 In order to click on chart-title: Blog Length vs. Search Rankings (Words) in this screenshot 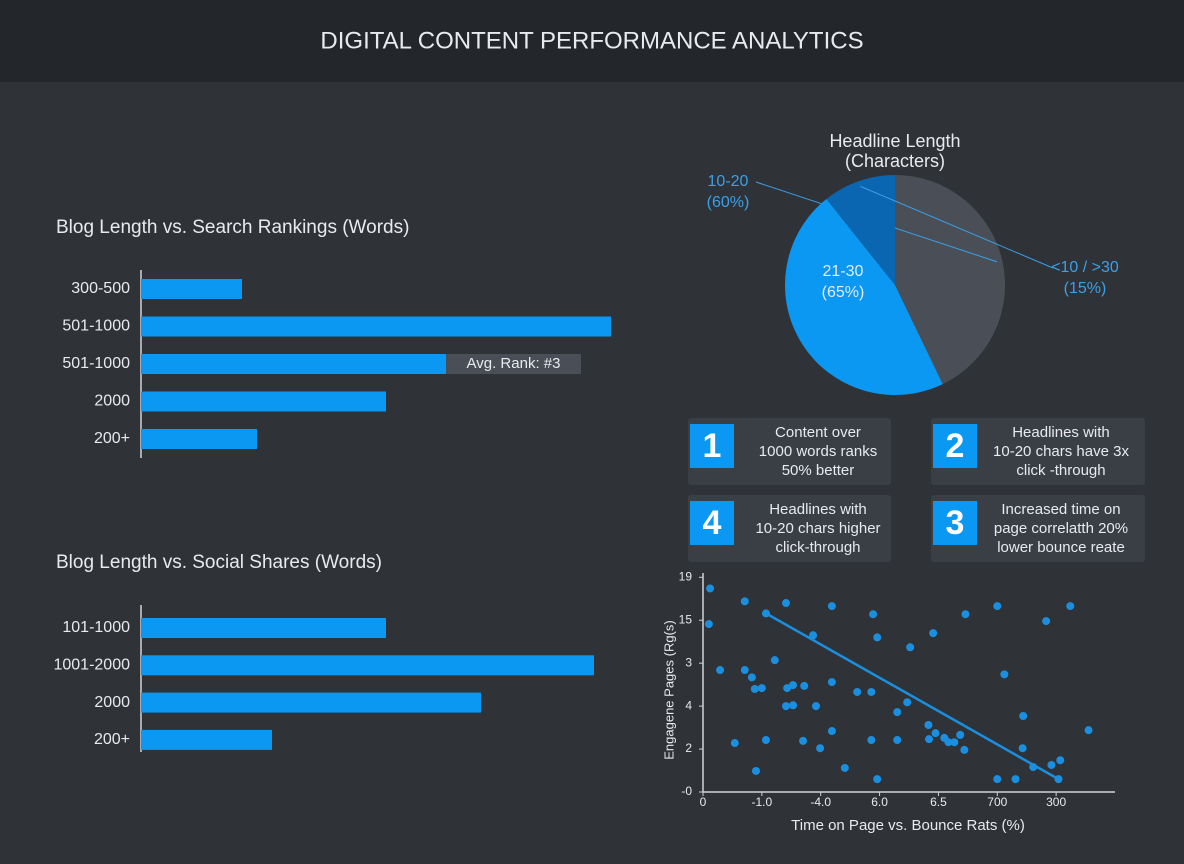, I will do `click(232, 227)`.